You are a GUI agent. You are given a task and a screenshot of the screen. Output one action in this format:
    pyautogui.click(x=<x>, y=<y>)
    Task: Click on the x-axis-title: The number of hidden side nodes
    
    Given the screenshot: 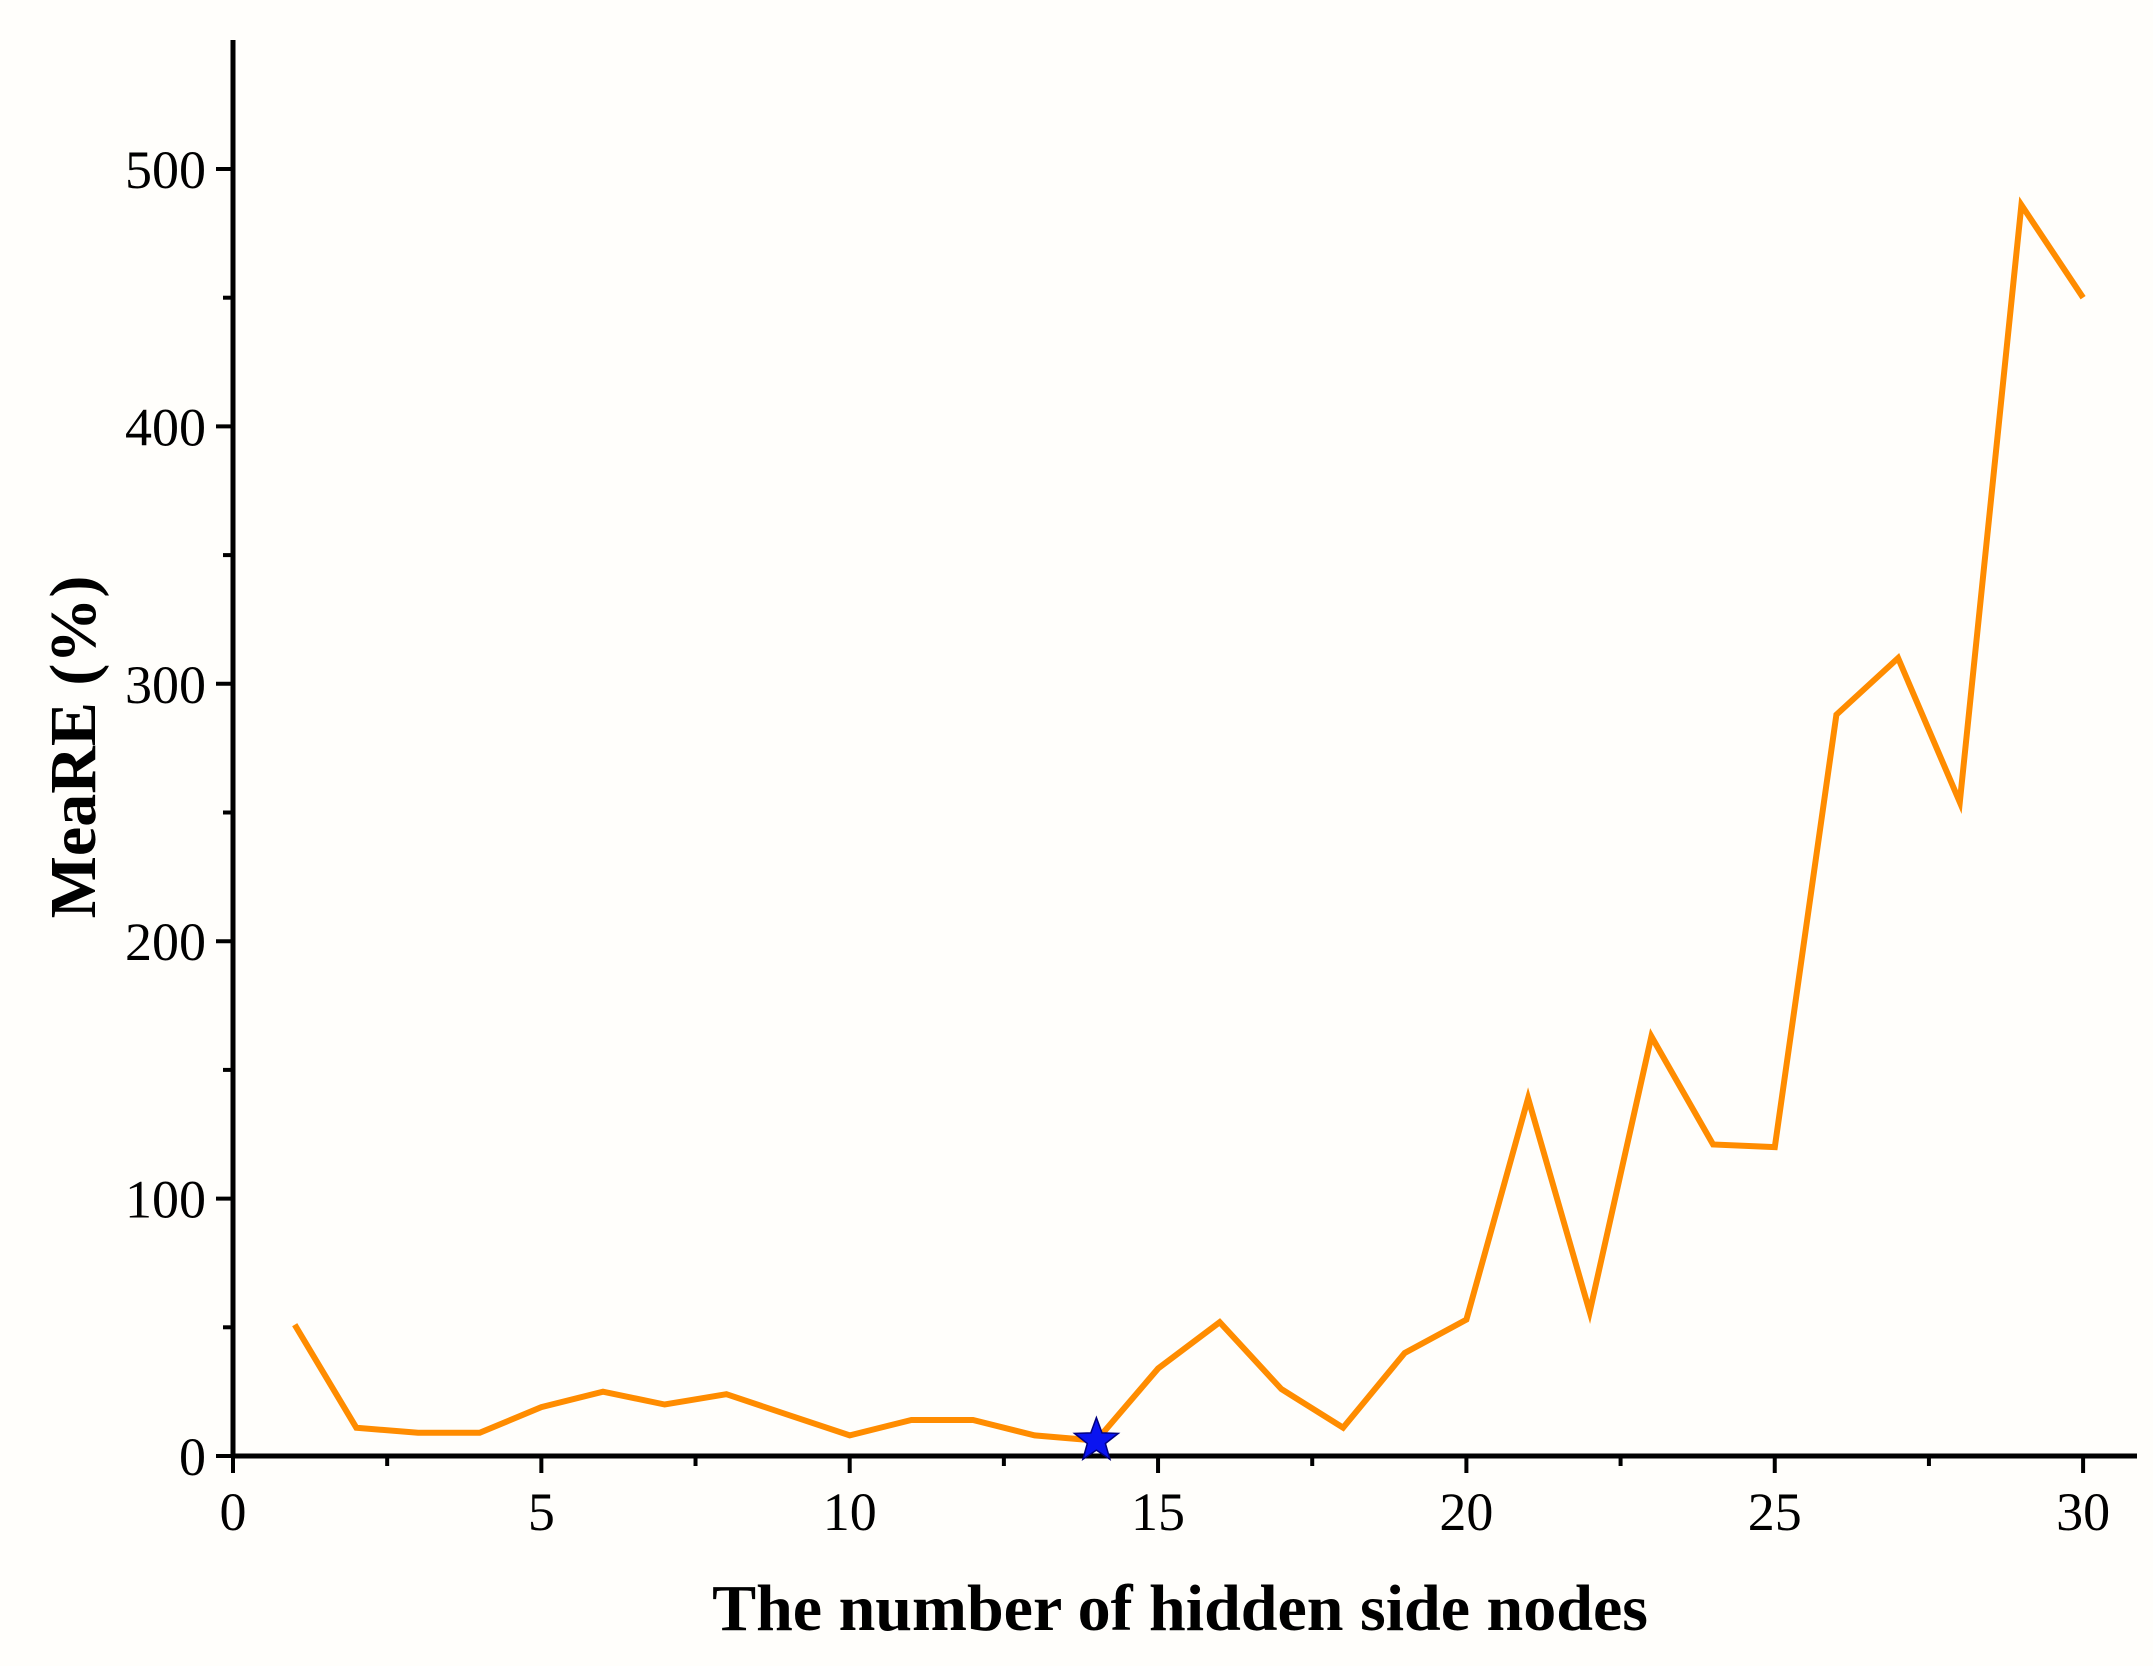 What is the action you would take?
    pyautogui.click(x=1180, y=1608)
    